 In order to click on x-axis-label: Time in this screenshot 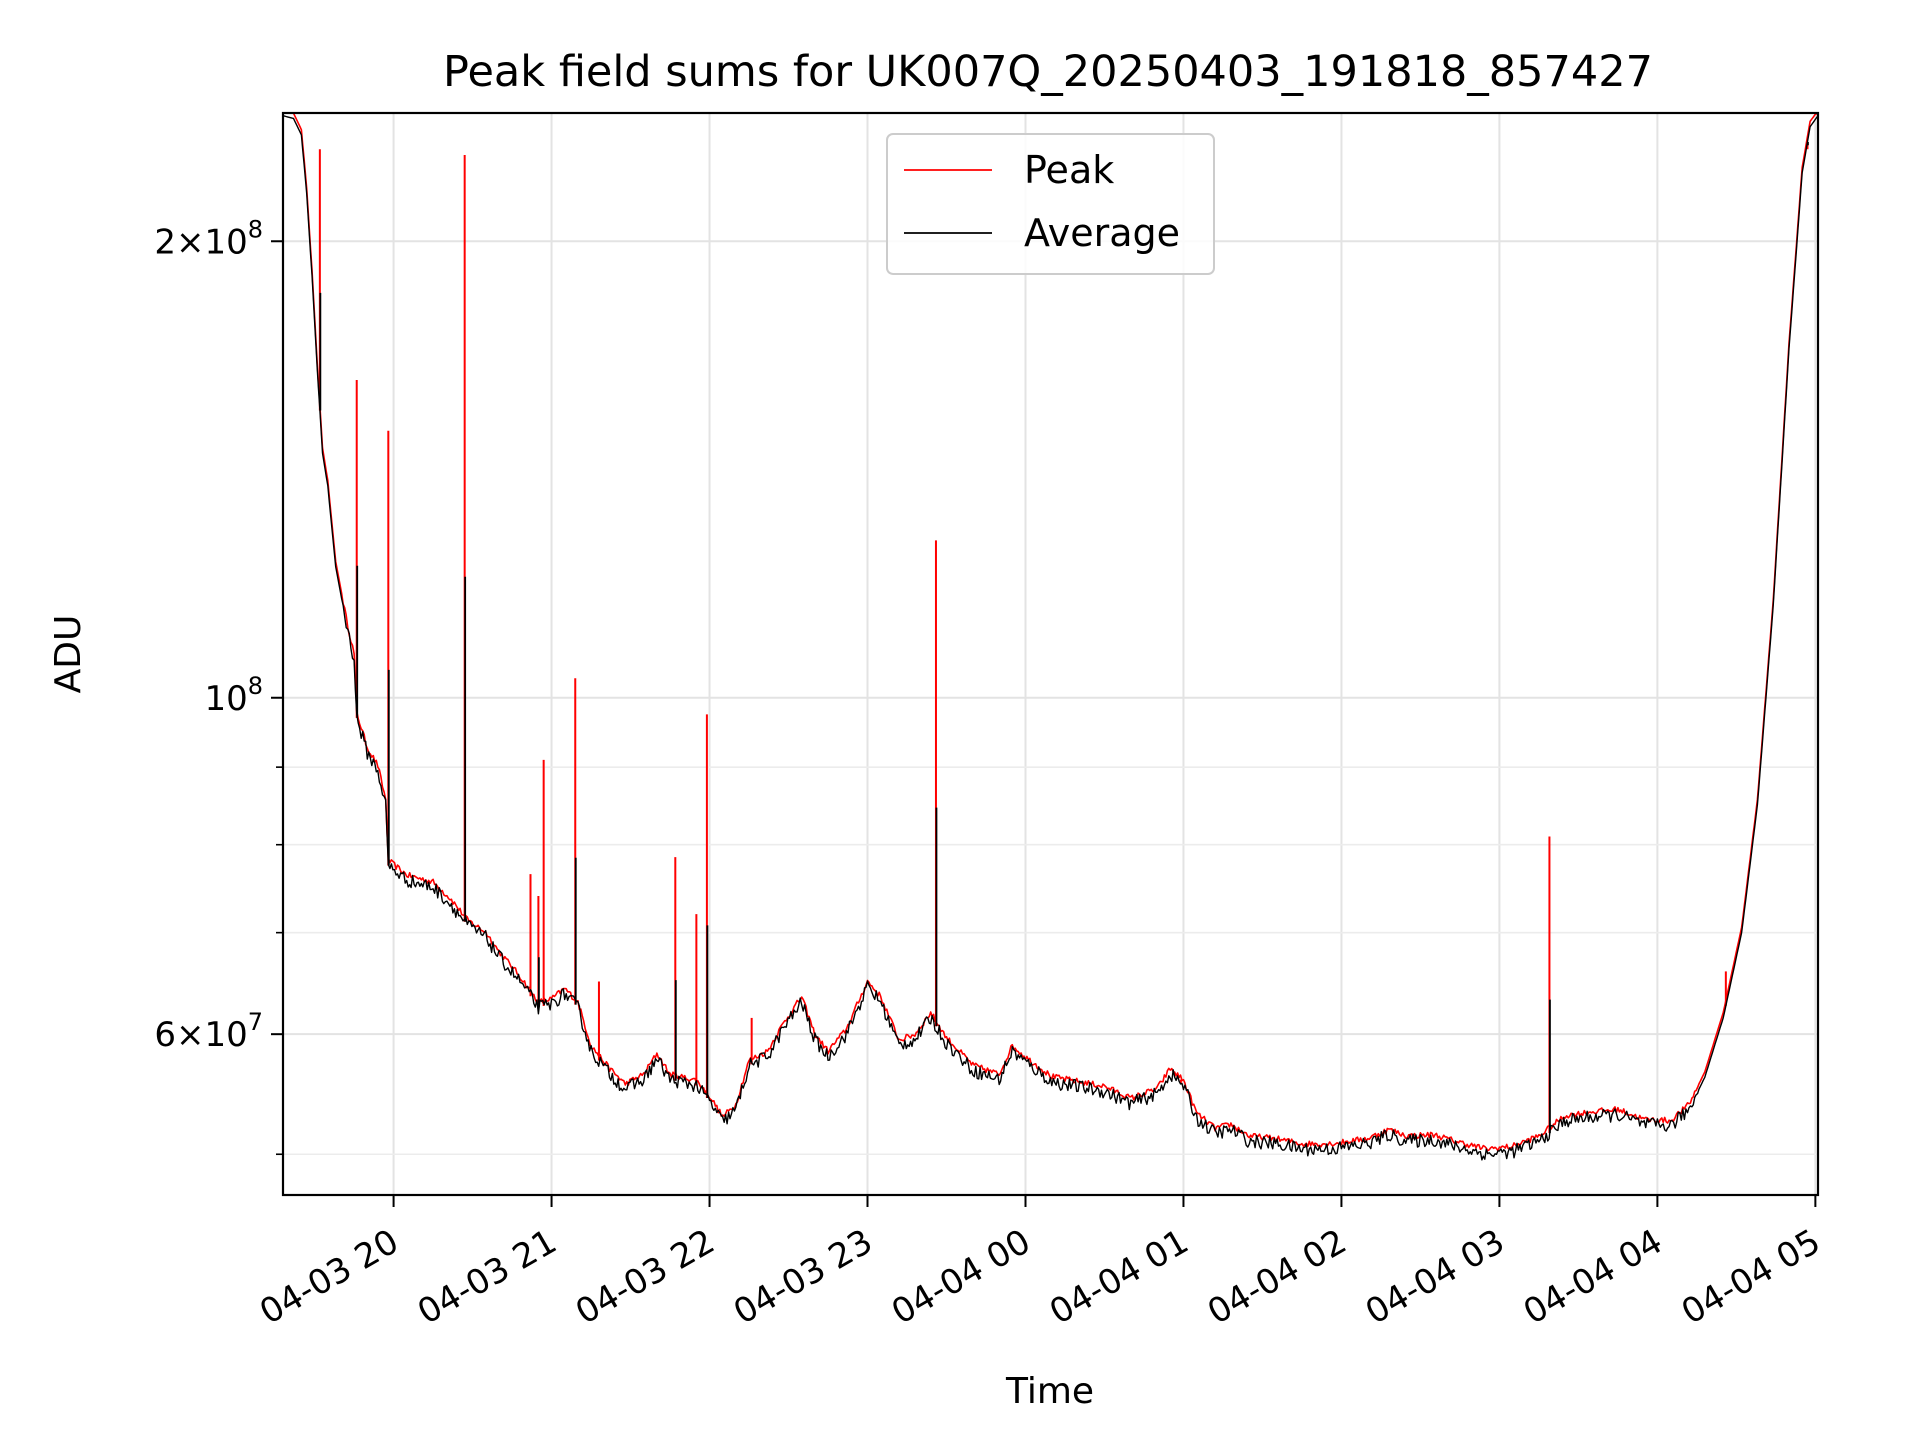, I will do `click(1049, 1391)`.